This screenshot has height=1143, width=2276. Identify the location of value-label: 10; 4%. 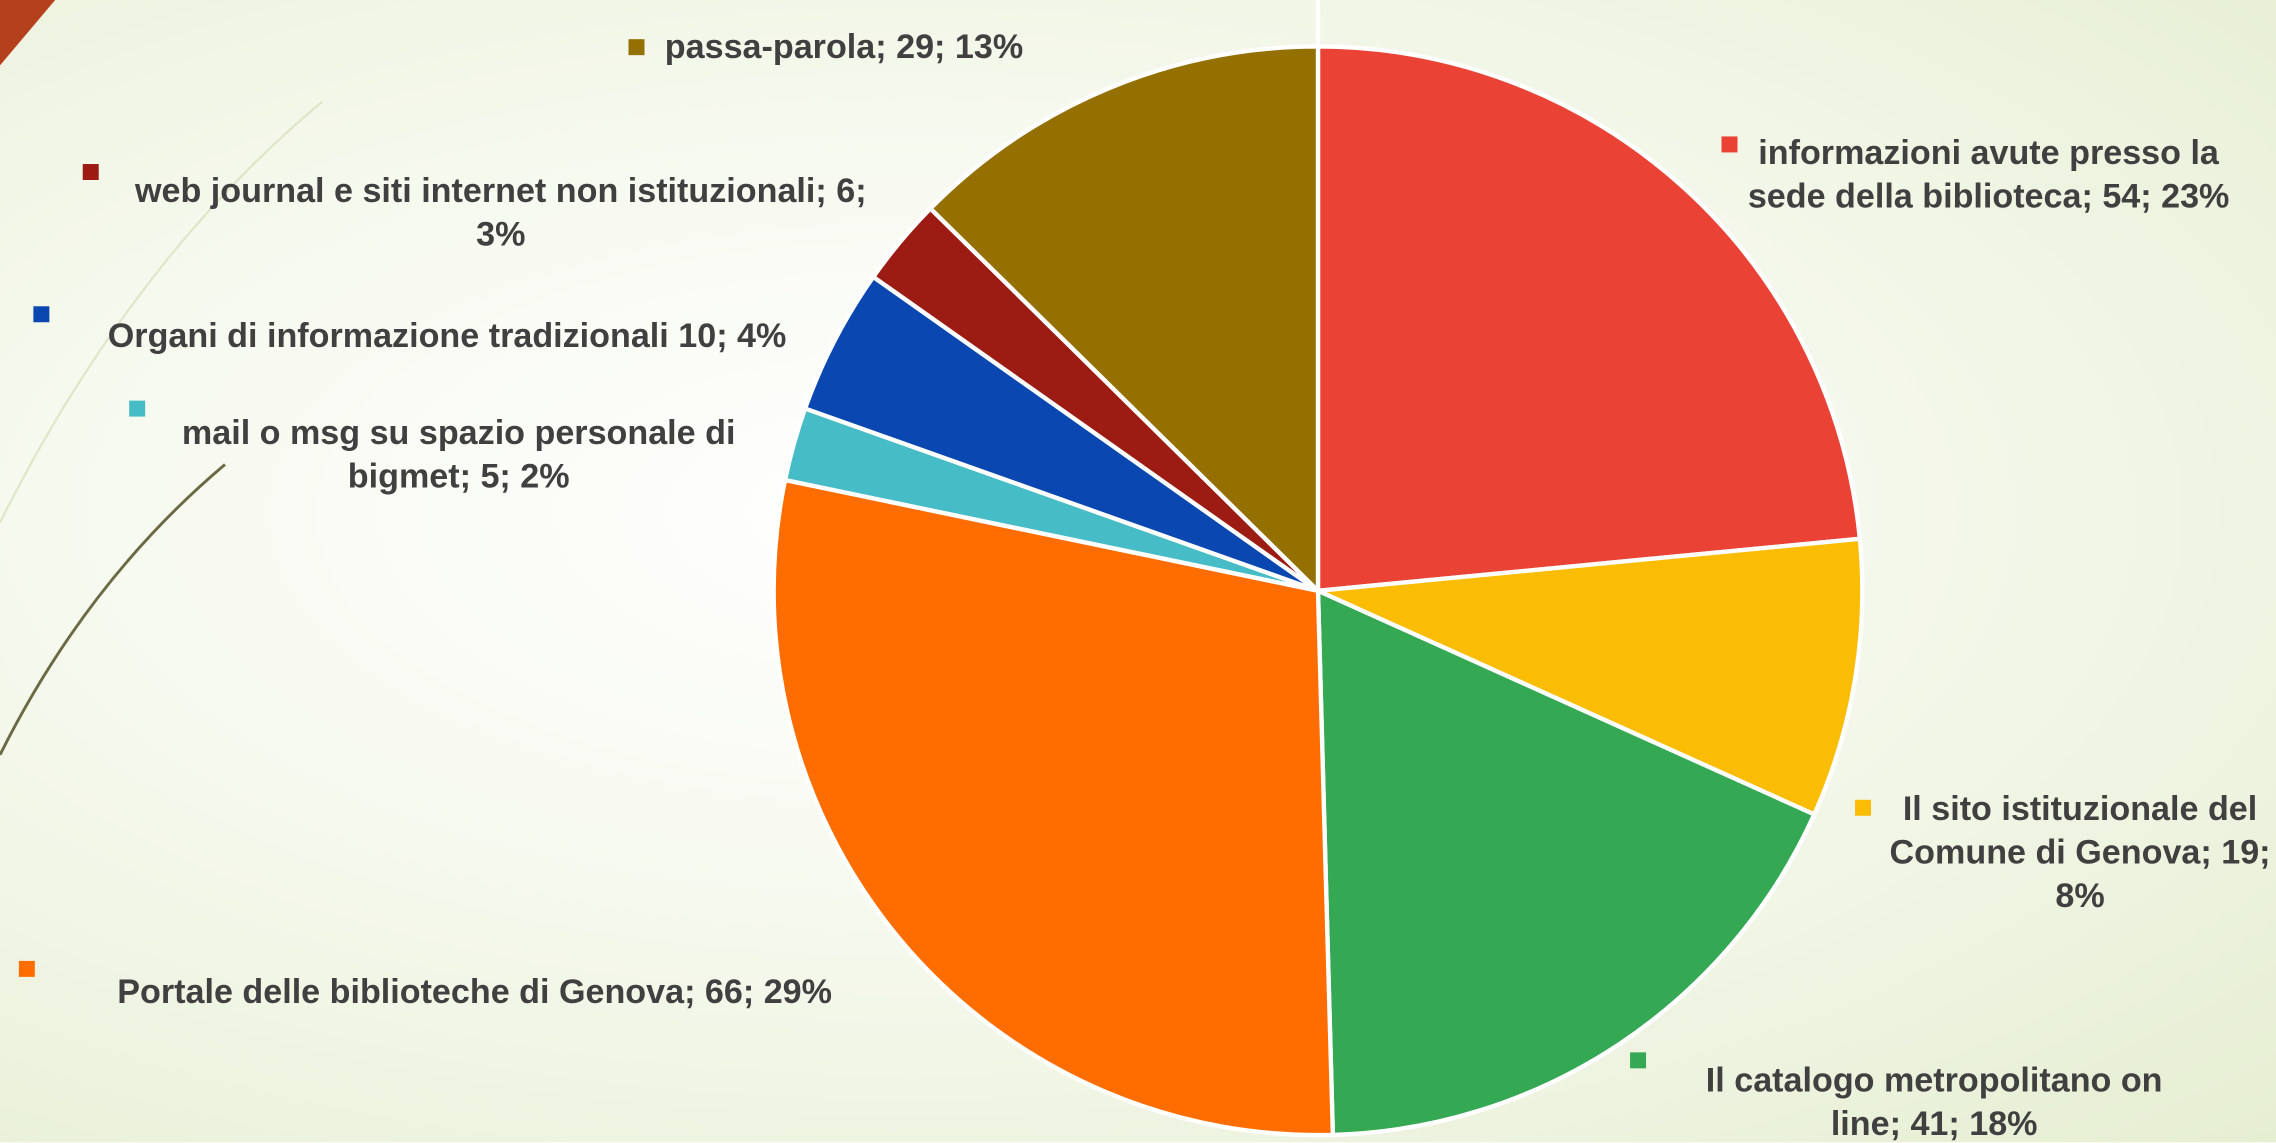
(732, 335).